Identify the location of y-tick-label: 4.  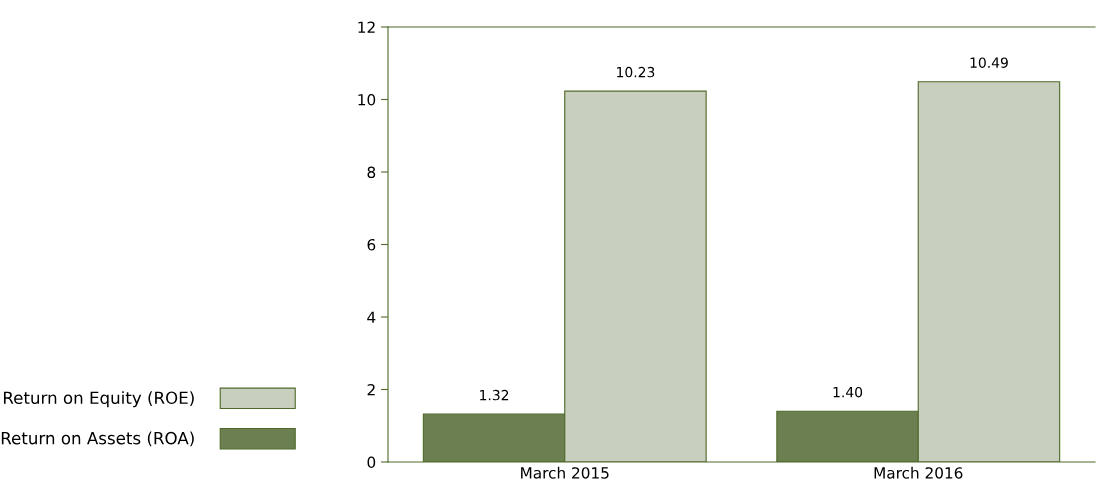
(371, 317).